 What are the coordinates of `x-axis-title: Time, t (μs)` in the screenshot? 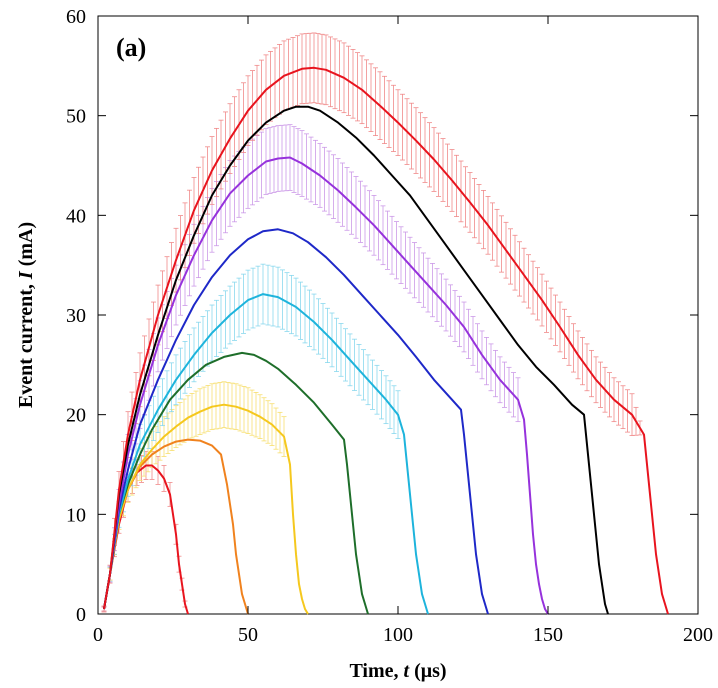 It's located at (397, 671).